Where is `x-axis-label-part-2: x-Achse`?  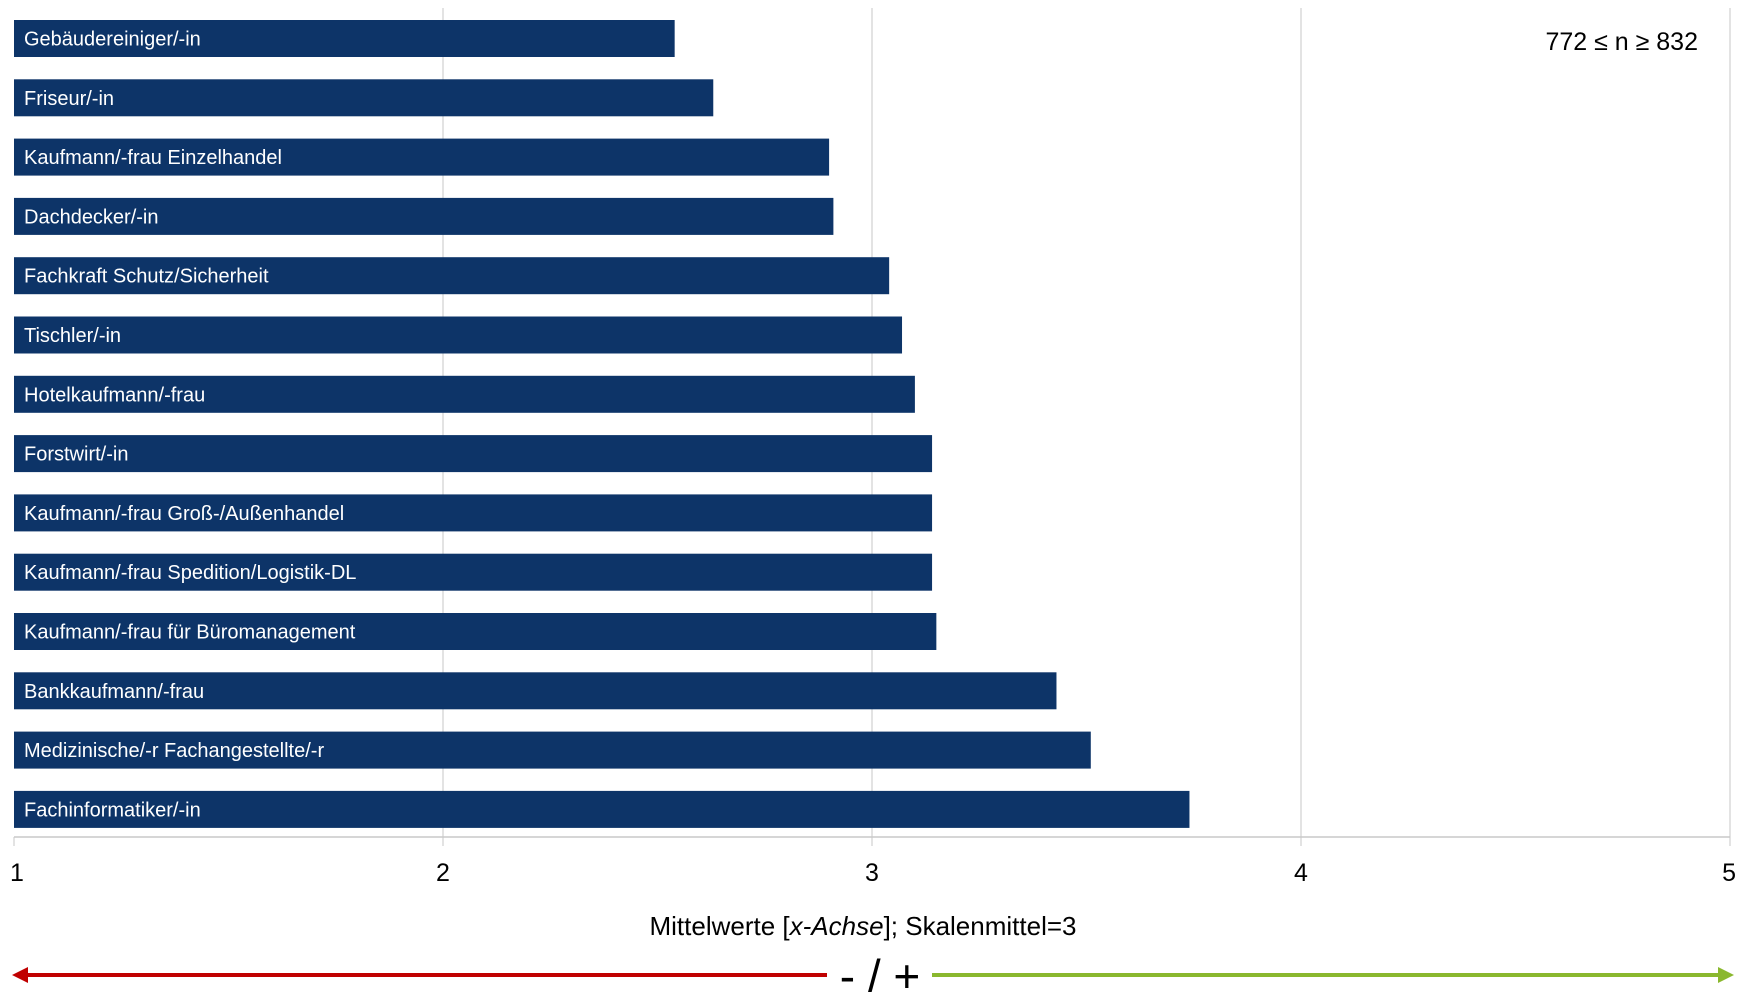
x-axis-label-part-2: x-Achse is located at coordinates (836, 926).